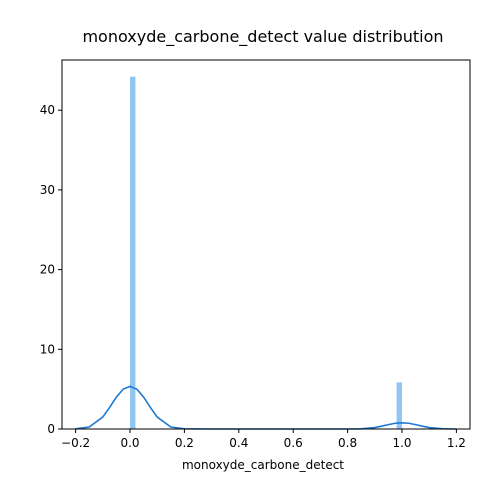  I want to click on x-tick-label-5: 0.8, so click(347, 443).